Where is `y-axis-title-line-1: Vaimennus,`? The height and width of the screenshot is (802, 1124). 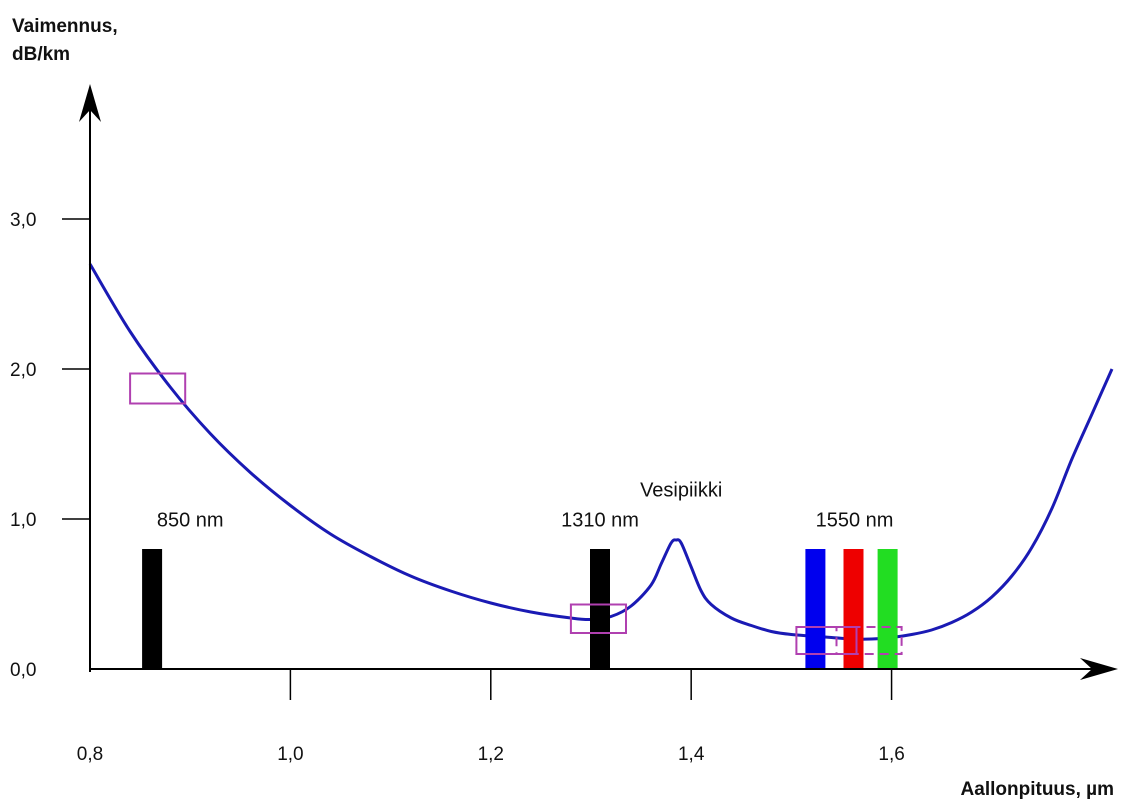
y-axis-title-line-1: Vaimennus, is located at coordinates (65, 26).